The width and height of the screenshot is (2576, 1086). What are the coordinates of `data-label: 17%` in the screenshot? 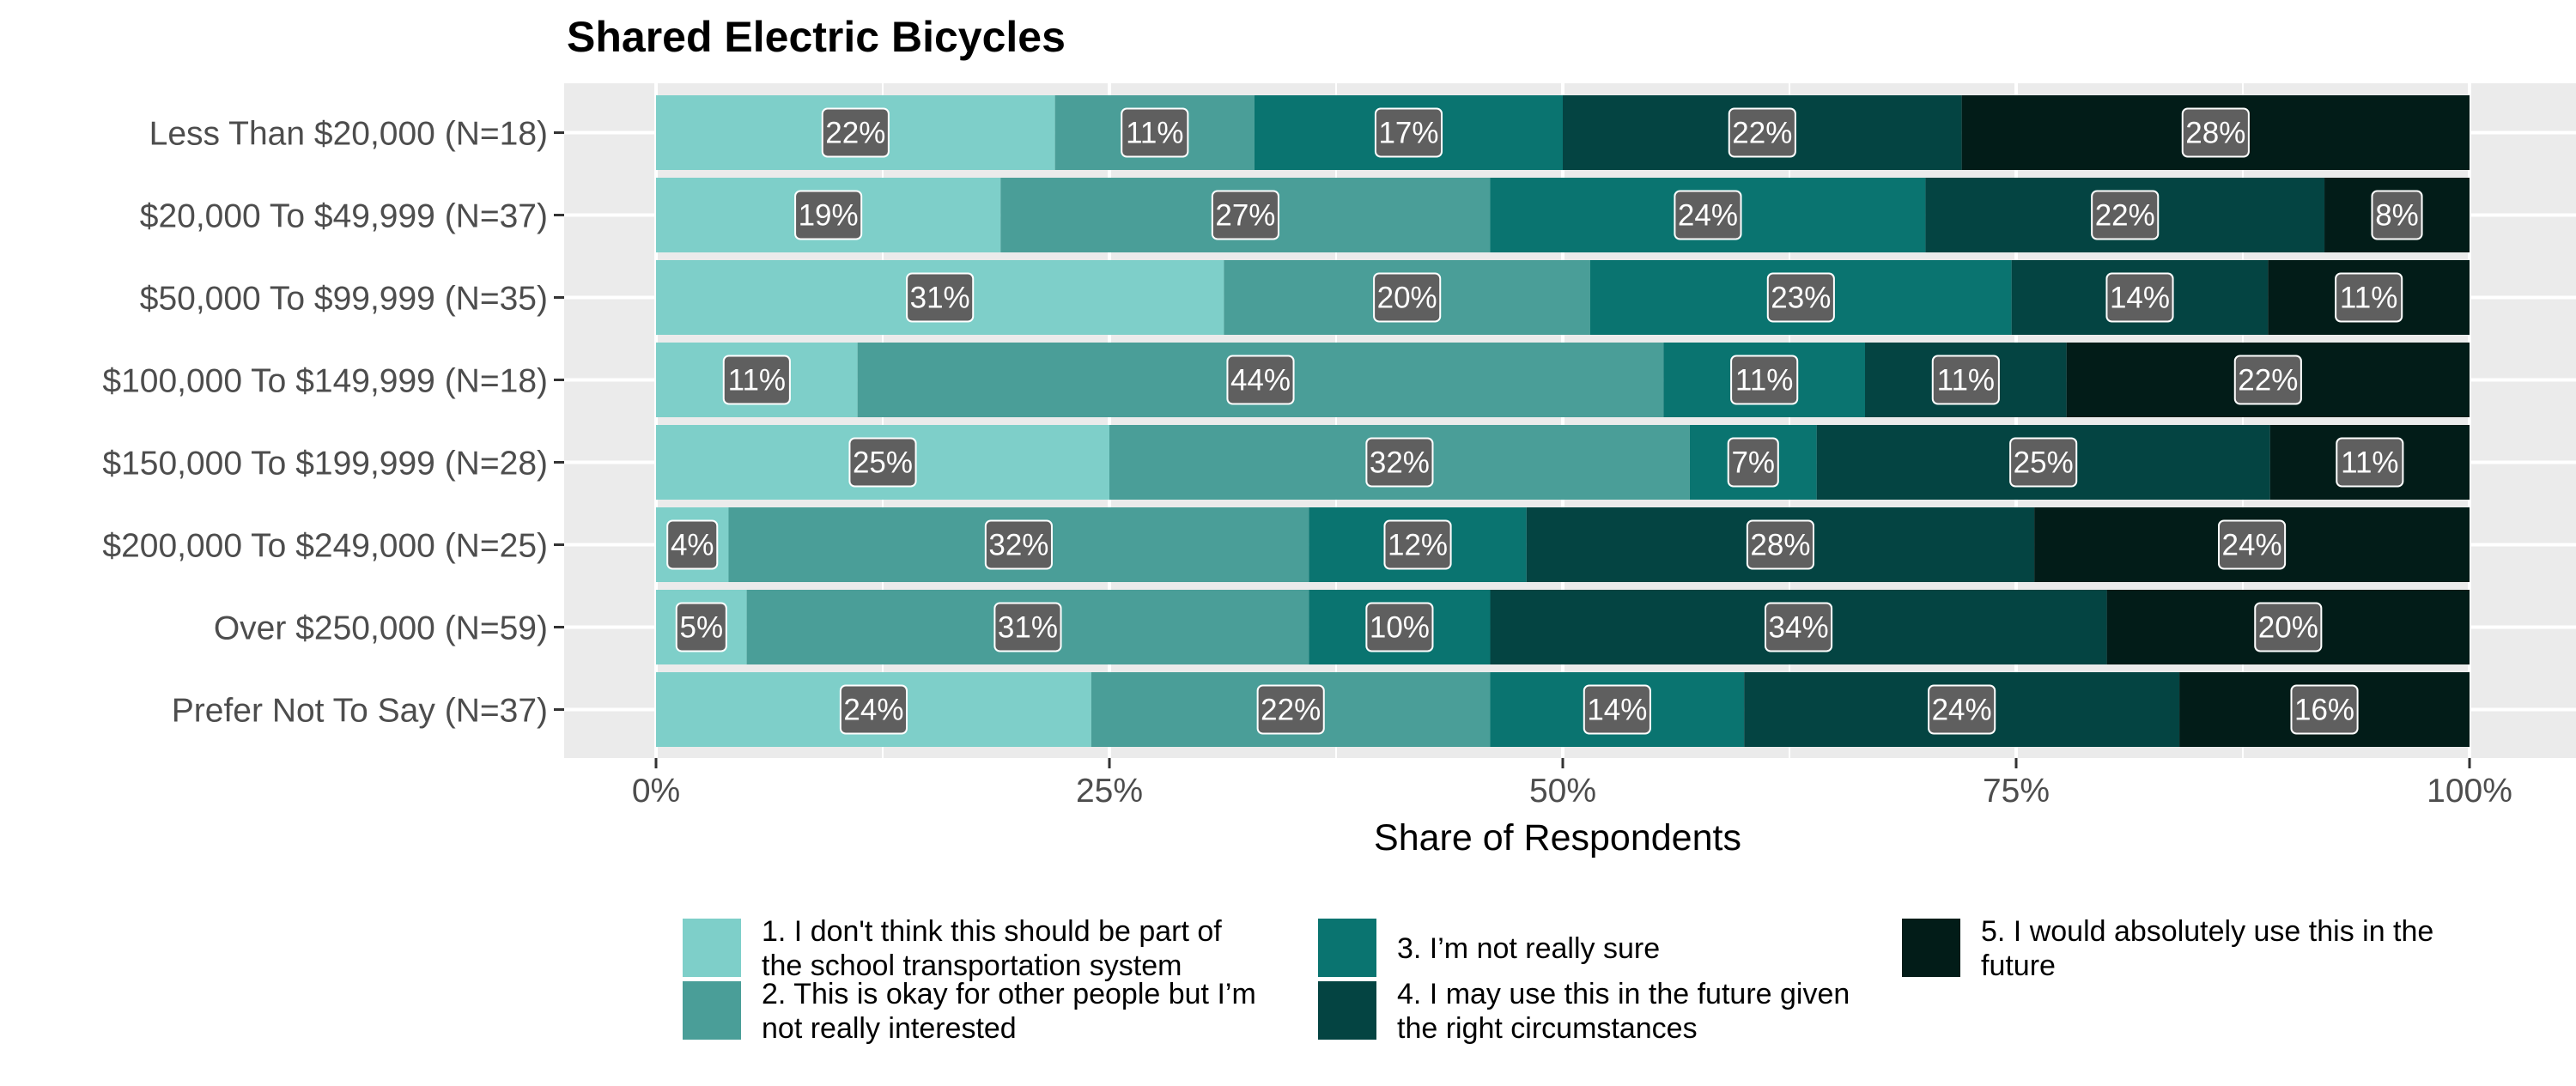 It's located at (1408, 132).